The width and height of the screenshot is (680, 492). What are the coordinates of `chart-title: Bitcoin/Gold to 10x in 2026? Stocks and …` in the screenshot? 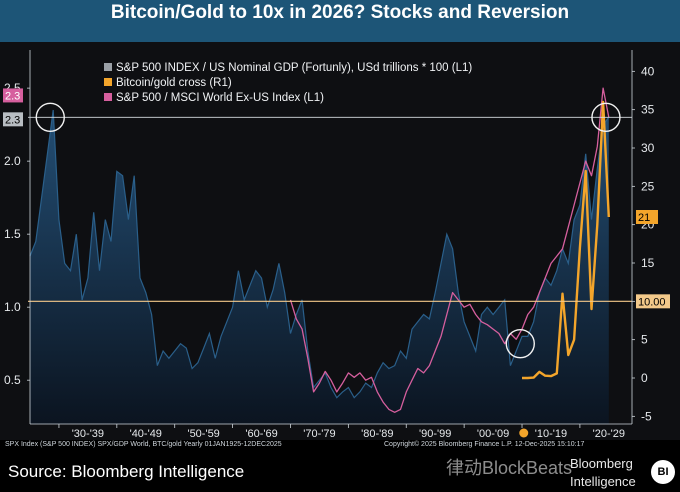 It's located at (340, 12).